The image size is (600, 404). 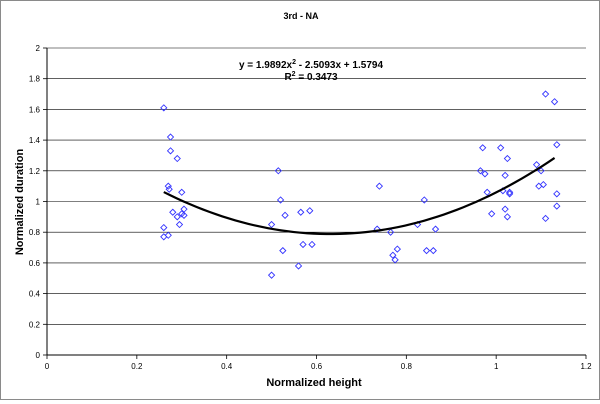 What do you see at coordinates (35, 171) in the screenshot?
I see `y-tick-label: 1.2` at bounding box center [35, 171].